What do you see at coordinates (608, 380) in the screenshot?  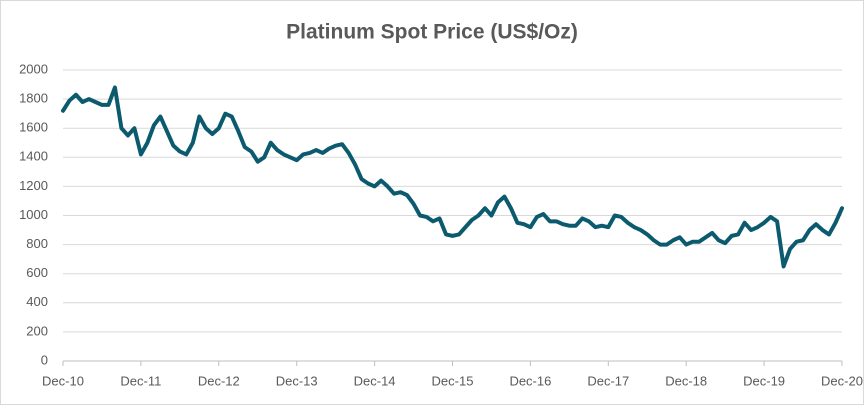 I see `x-tick-label: Dec-17` at bounding box center [608, 380].